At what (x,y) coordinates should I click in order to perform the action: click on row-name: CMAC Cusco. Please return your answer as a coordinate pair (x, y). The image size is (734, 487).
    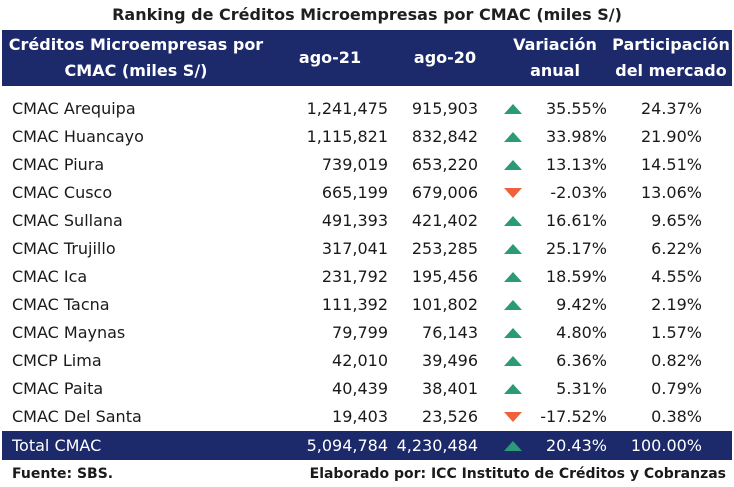
    Looking at the image, I should click on (62, 192).